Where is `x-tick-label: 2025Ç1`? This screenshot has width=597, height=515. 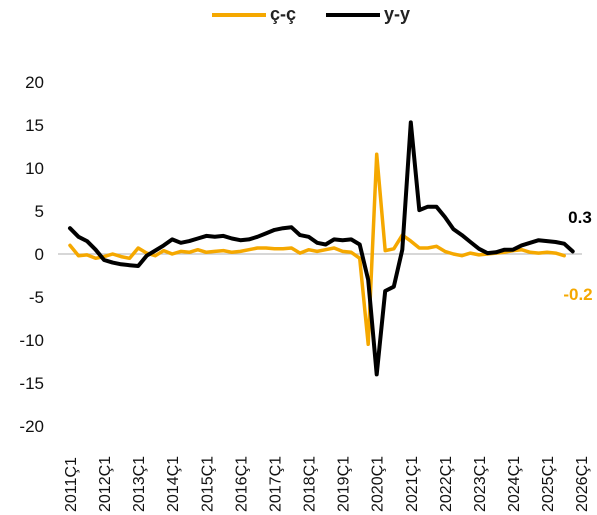
x-tick-label: 2025Ç1 is located at coordinates (548, 484).